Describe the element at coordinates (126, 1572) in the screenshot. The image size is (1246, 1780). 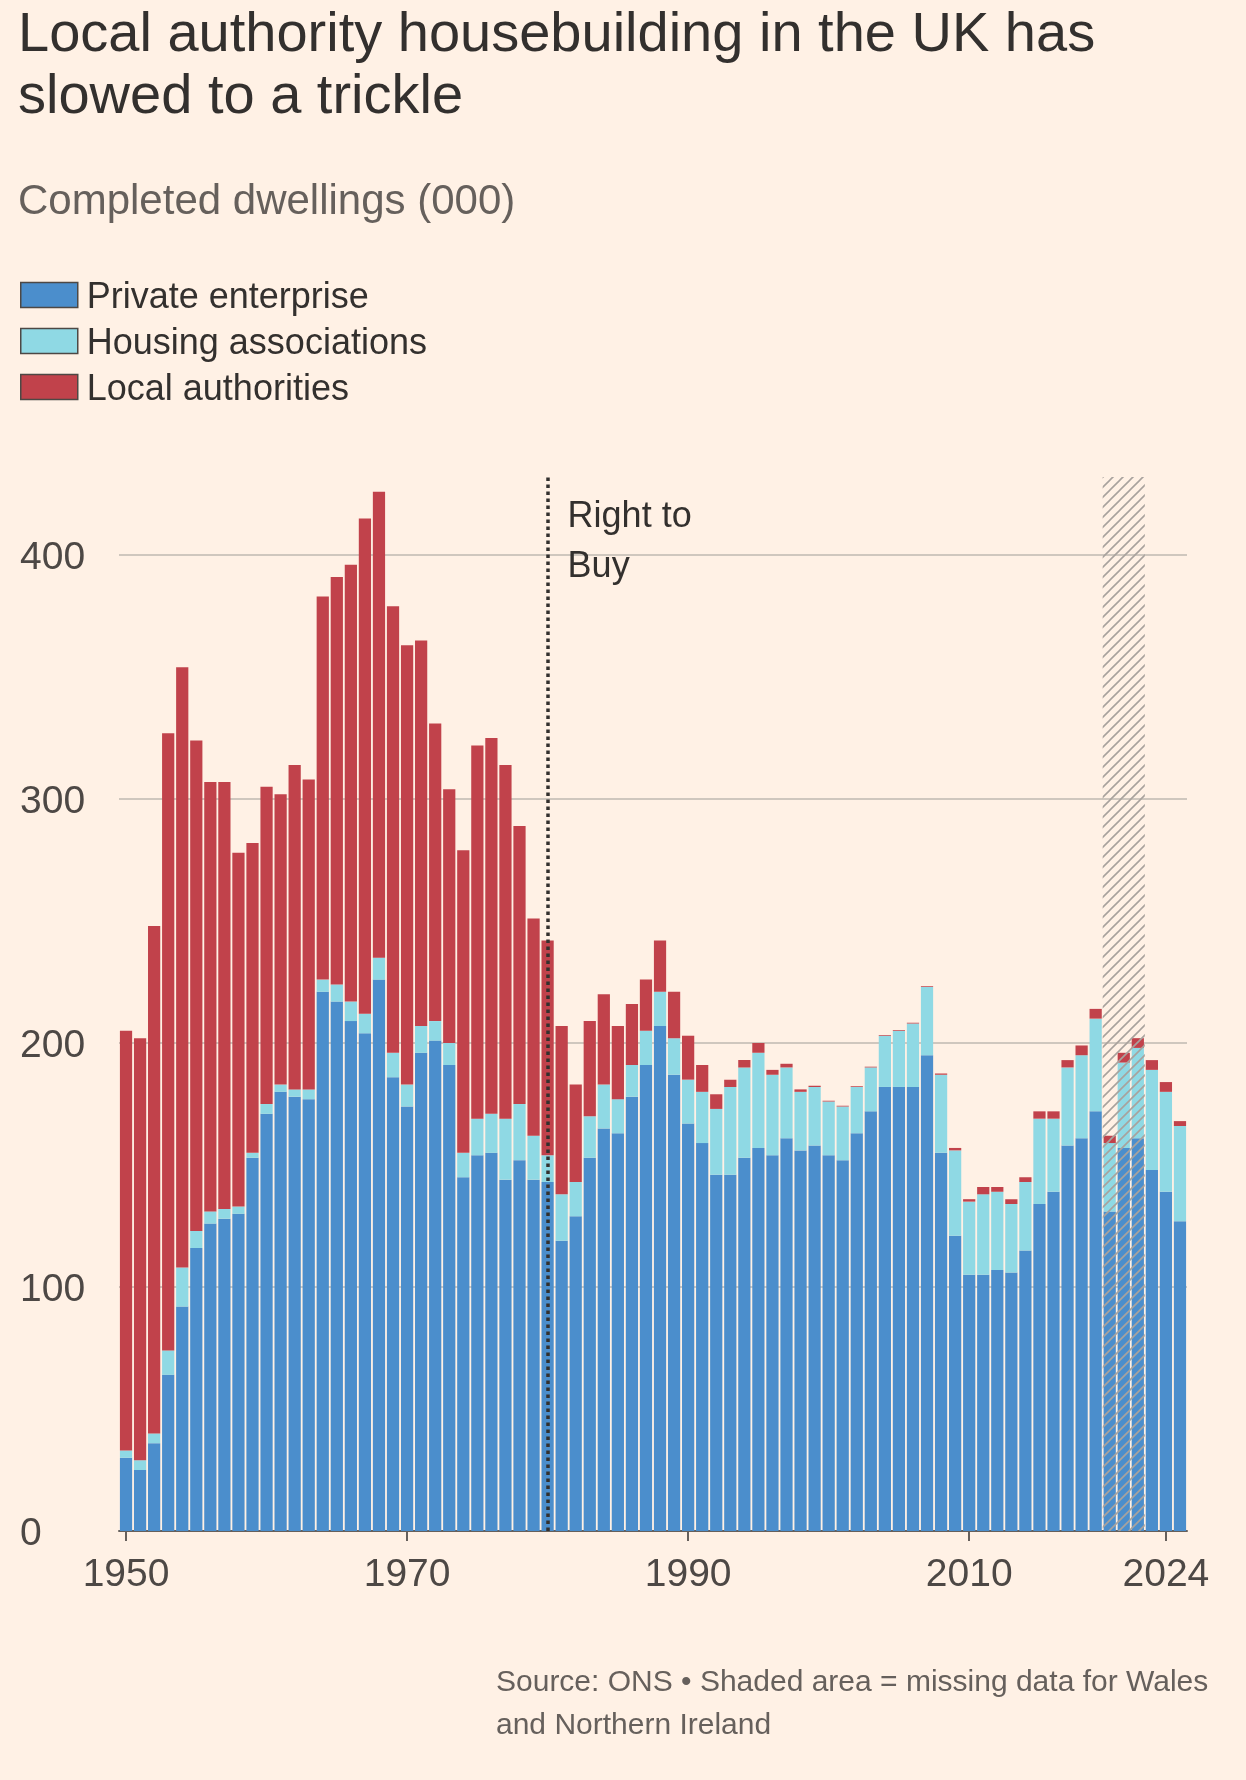
I see `x-tick-label: 1950` at that location.